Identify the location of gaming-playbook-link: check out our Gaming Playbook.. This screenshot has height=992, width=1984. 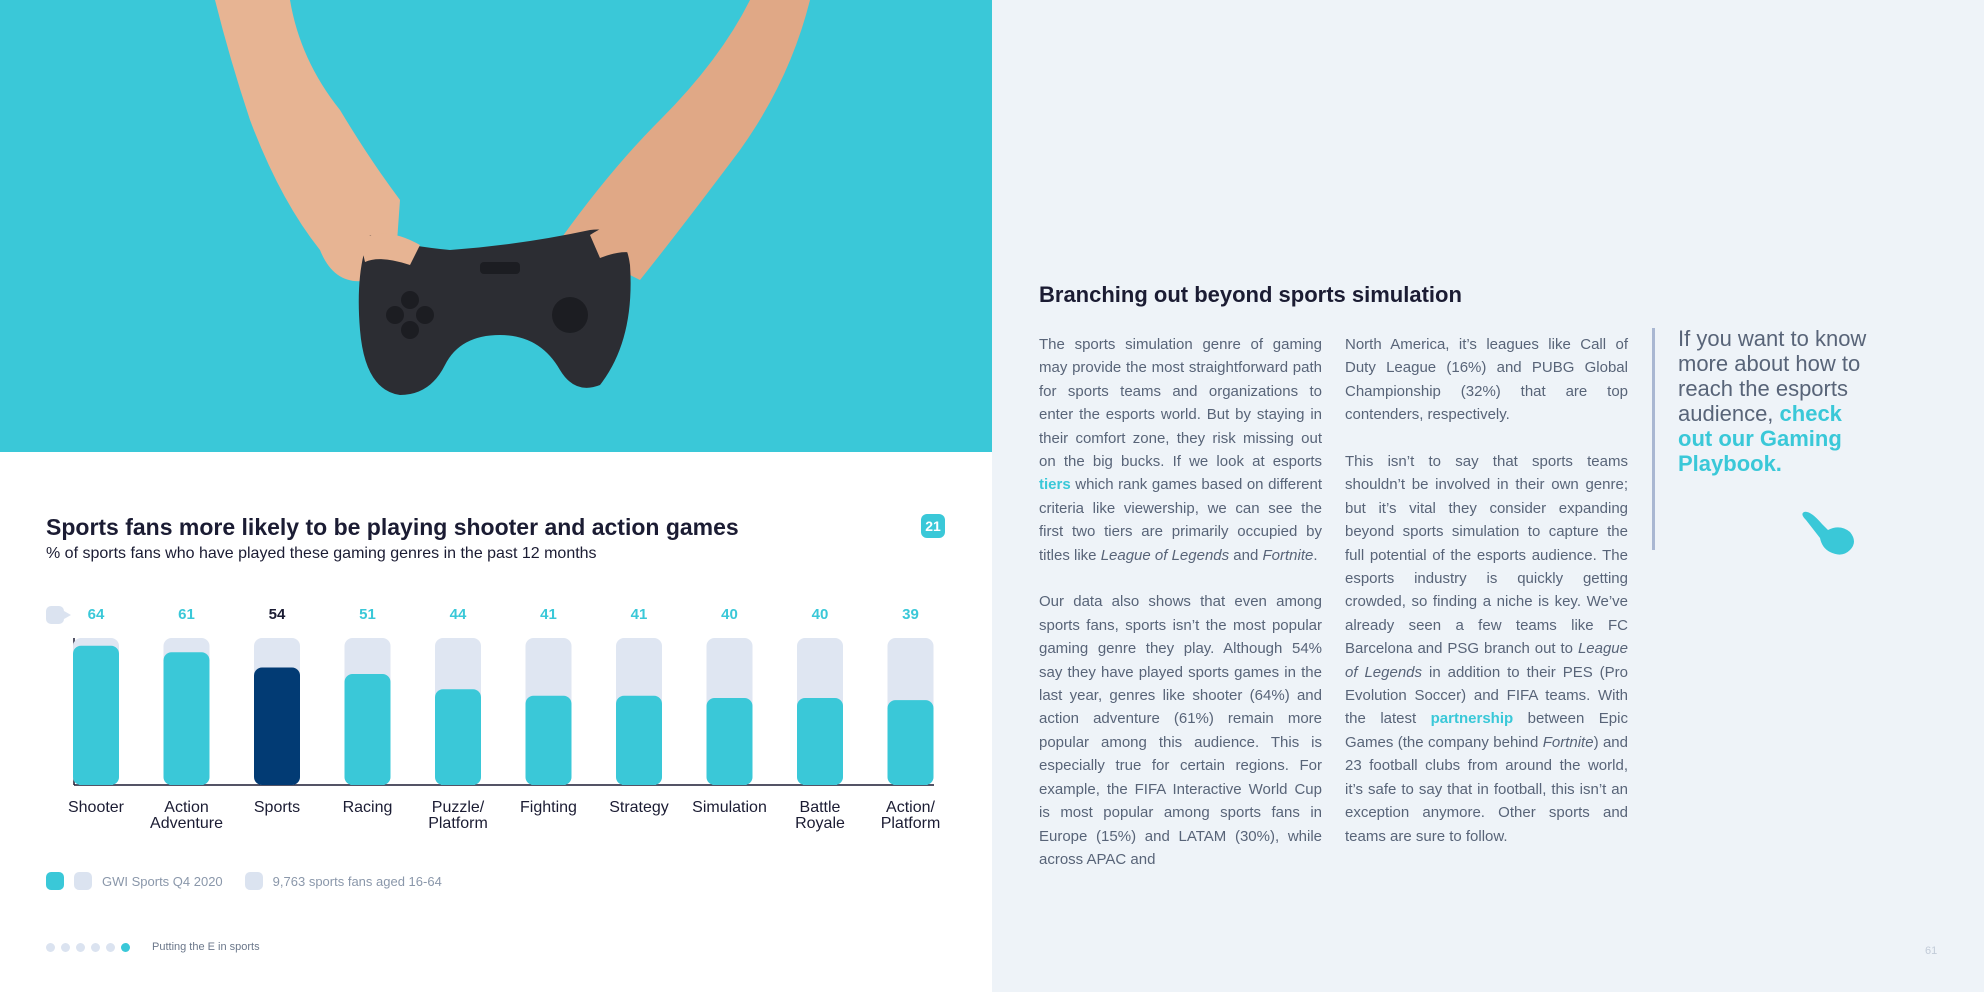
(1760, 438).